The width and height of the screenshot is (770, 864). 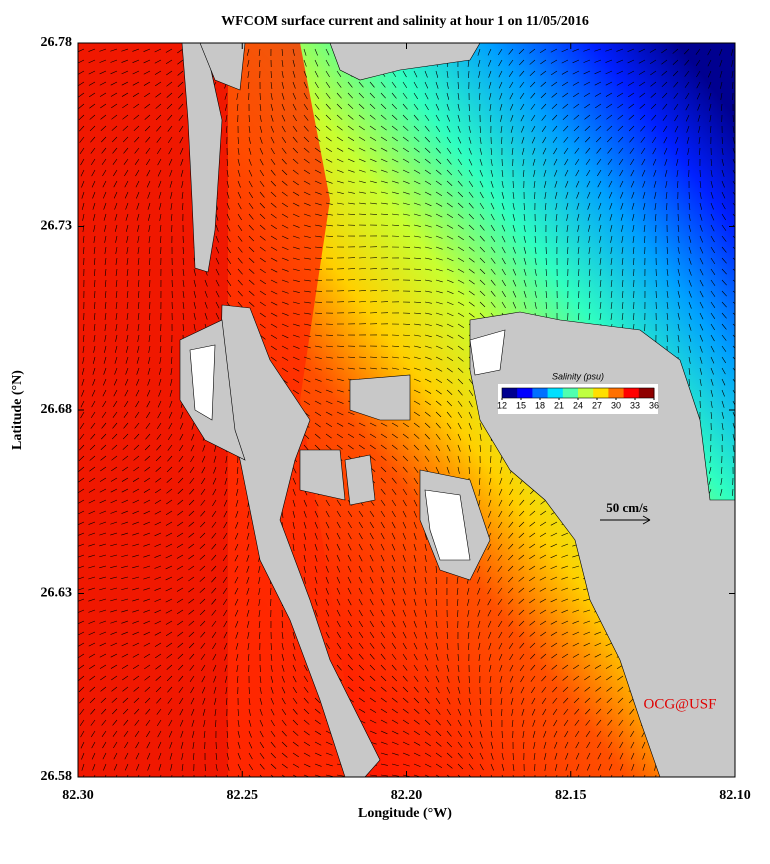 What do you see at coordinates (597, 405) in the screenshot?
I see `colorbar-tick-label: 27` at bounding box center [597, 405].